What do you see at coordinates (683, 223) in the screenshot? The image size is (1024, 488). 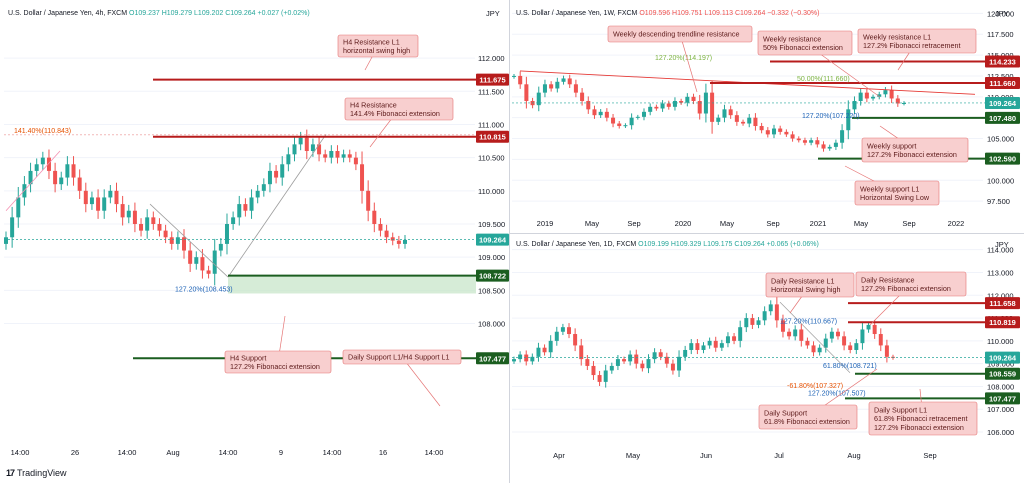 I see `x-tick-label: 2020` at bounding box center [683, 223].